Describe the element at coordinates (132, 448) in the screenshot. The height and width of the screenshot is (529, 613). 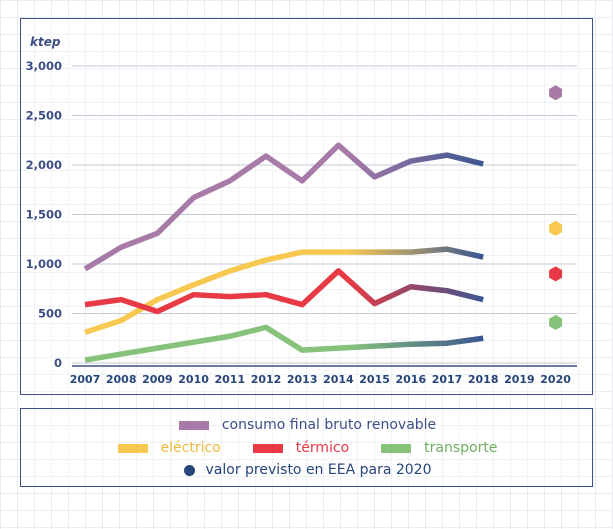
I see `legend-swatch-electrico` at that location.